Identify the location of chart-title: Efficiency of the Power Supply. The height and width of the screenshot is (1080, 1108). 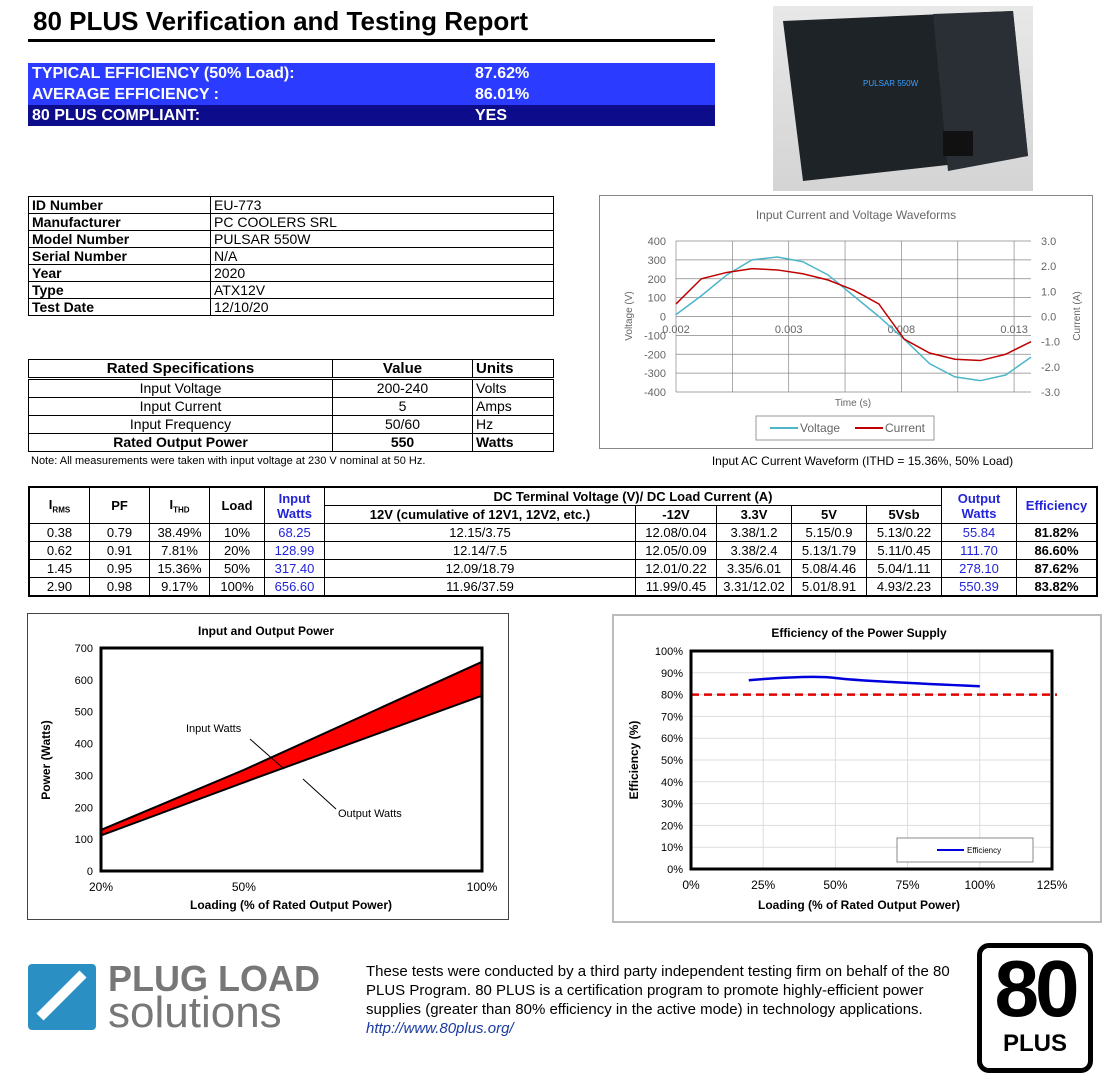
(859, 633).